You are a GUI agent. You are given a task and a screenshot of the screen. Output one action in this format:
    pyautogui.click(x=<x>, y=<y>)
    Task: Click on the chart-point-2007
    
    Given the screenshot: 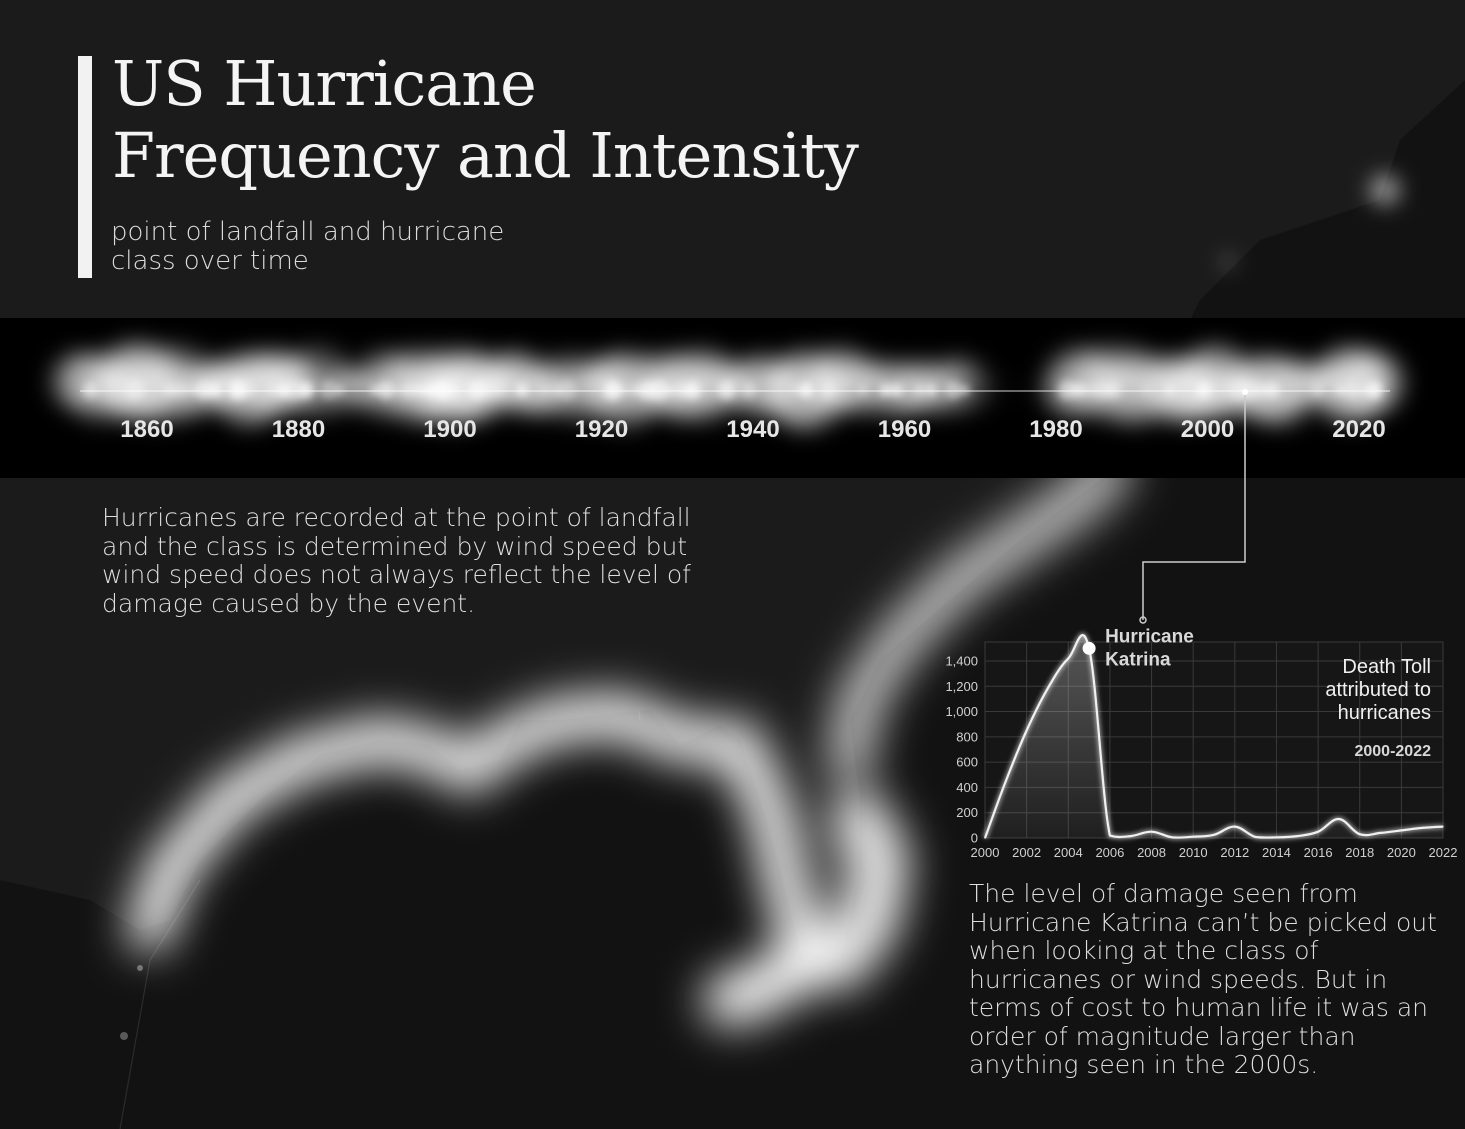 What is the action you would take?
    pyautogui.click(x=1130, y=836)
    